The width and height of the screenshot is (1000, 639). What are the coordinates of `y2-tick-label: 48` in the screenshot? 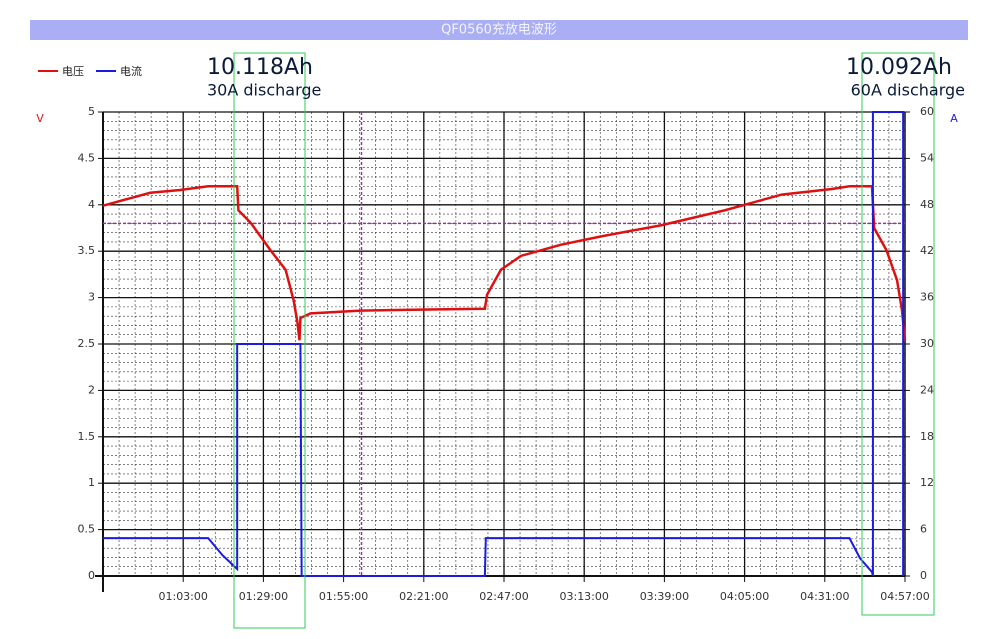 It's located at (927, 204).